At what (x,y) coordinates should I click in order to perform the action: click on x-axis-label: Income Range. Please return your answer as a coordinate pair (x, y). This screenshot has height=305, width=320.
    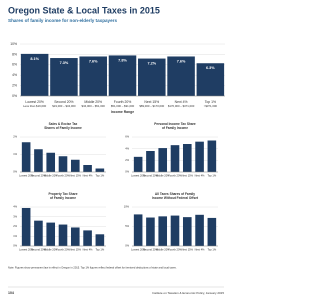
    Looking at the image, I should click on (122, 112).